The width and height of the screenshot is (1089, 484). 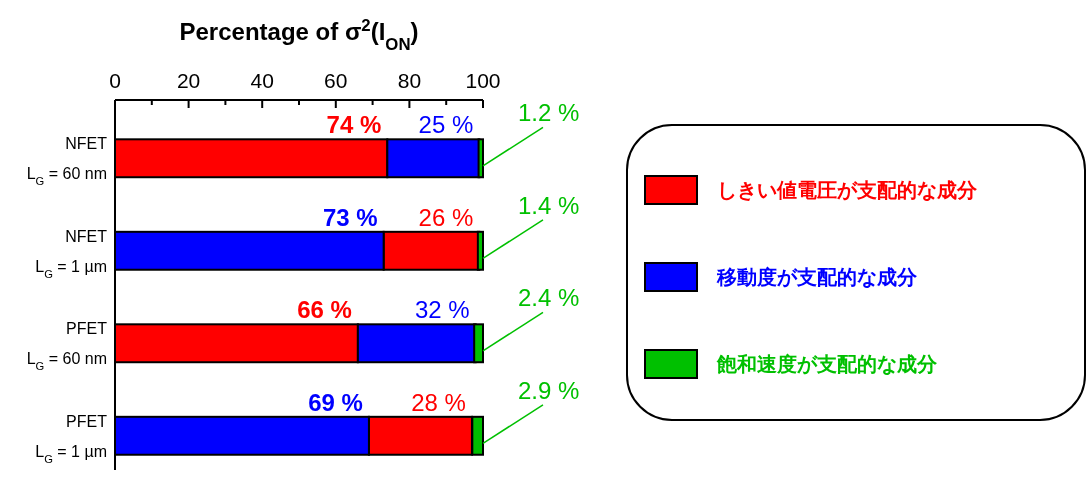 What do you see at coordinates (336, 80) in the screenshot?
I see `x-tick-label: 60` at bounding box center [336, 80].